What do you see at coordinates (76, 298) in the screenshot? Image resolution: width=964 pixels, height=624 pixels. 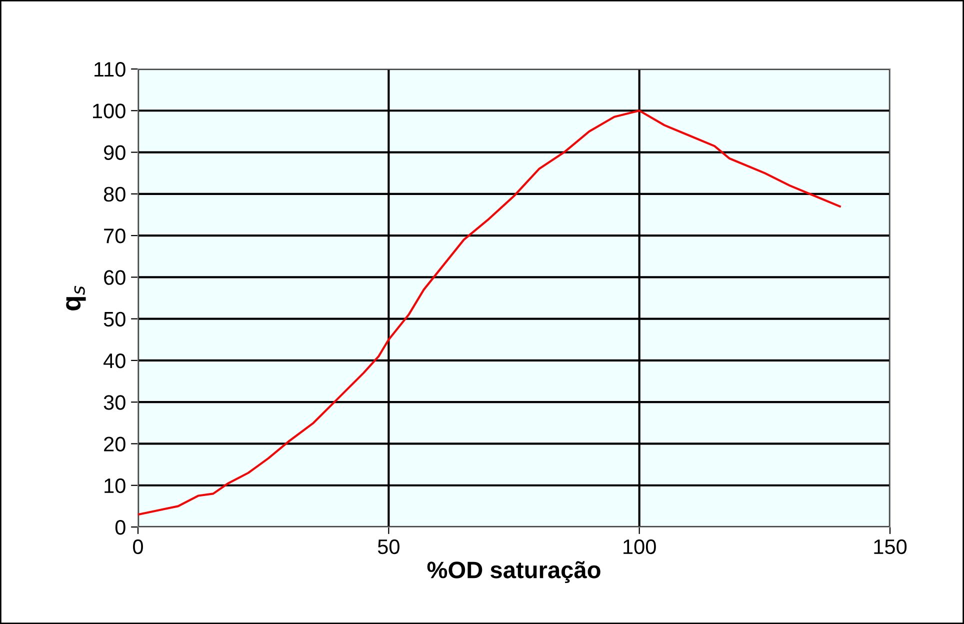 I see `y-axis-title: q$_{s}$` at bounding box center [76, 298].